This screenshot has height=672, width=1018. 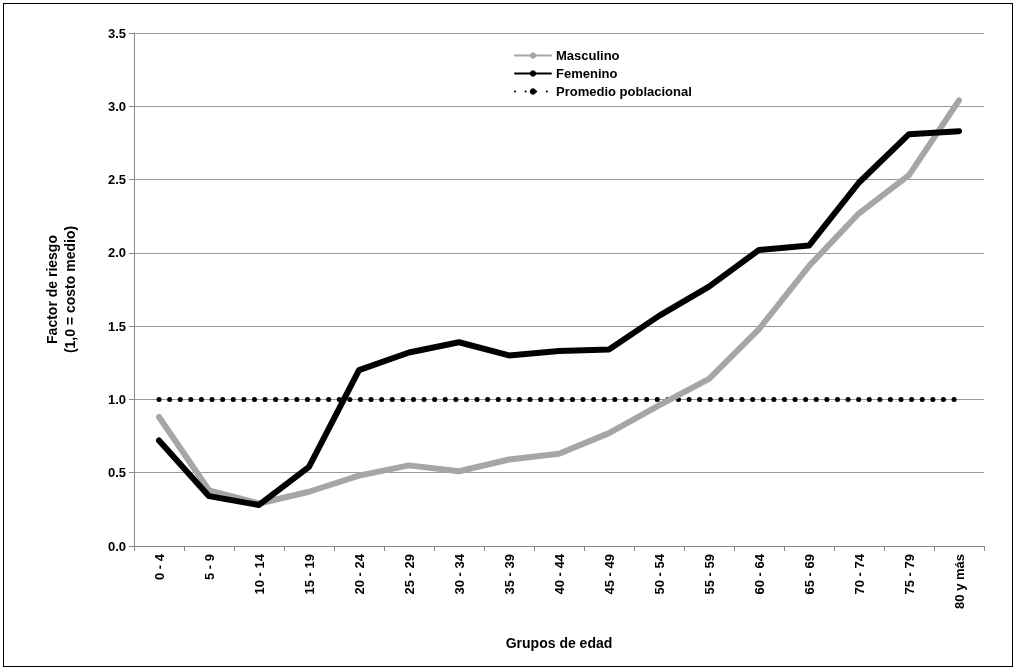 What do you see at coordinates (309, 574) in the screenshot?
I see `x-tick-label: 15 - 19` at bounding box center [309, 574].